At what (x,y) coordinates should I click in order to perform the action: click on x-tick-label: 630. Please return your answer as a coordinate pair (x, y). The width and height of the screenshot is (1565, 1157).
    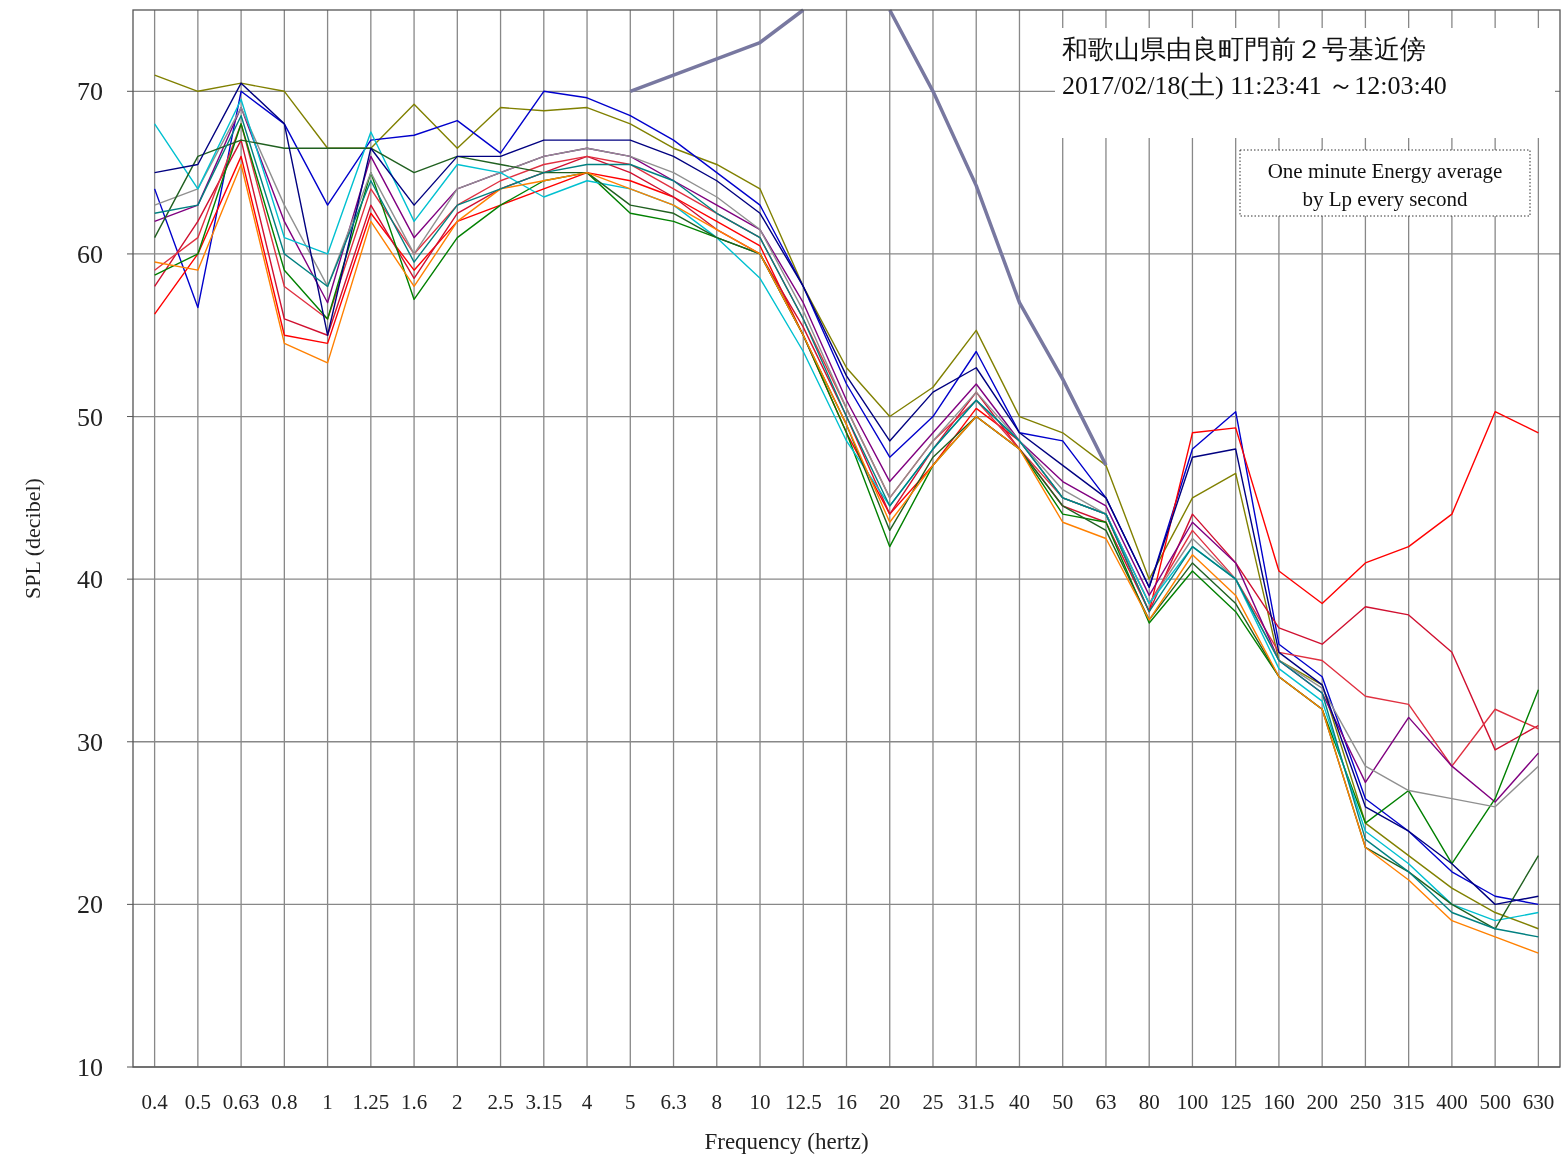
    Looking at the image, I should click on (1538, 1102).